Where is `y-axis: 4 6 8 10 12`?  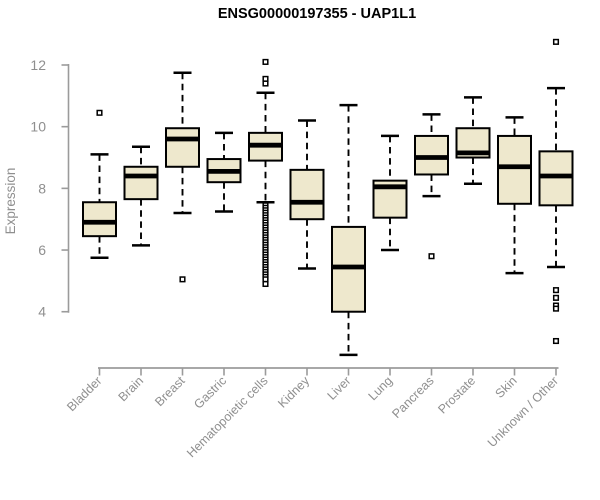 y-axis: 4 6 8 10 12 is located at coordinates (50, 188).